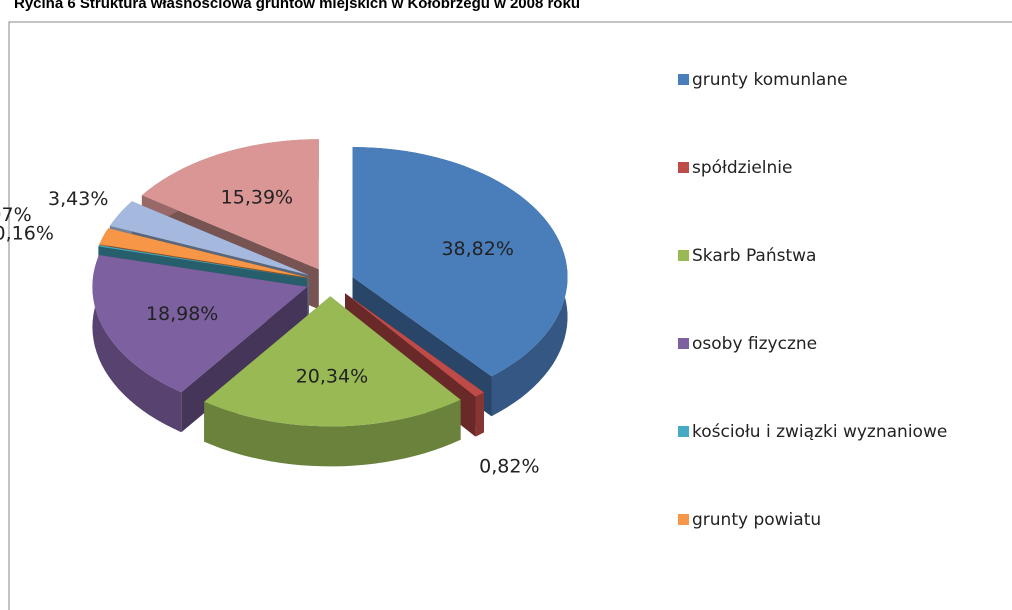 This screenshot has height=610, width=1012. I want to click on data-label: 0,16%, so click(27, 234).